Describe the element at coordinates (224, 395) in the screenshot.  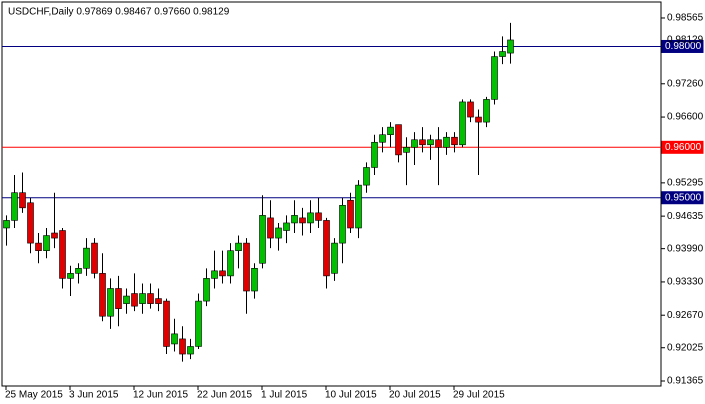
I see `x-tick-label: 22 Jun 2015` at that location.